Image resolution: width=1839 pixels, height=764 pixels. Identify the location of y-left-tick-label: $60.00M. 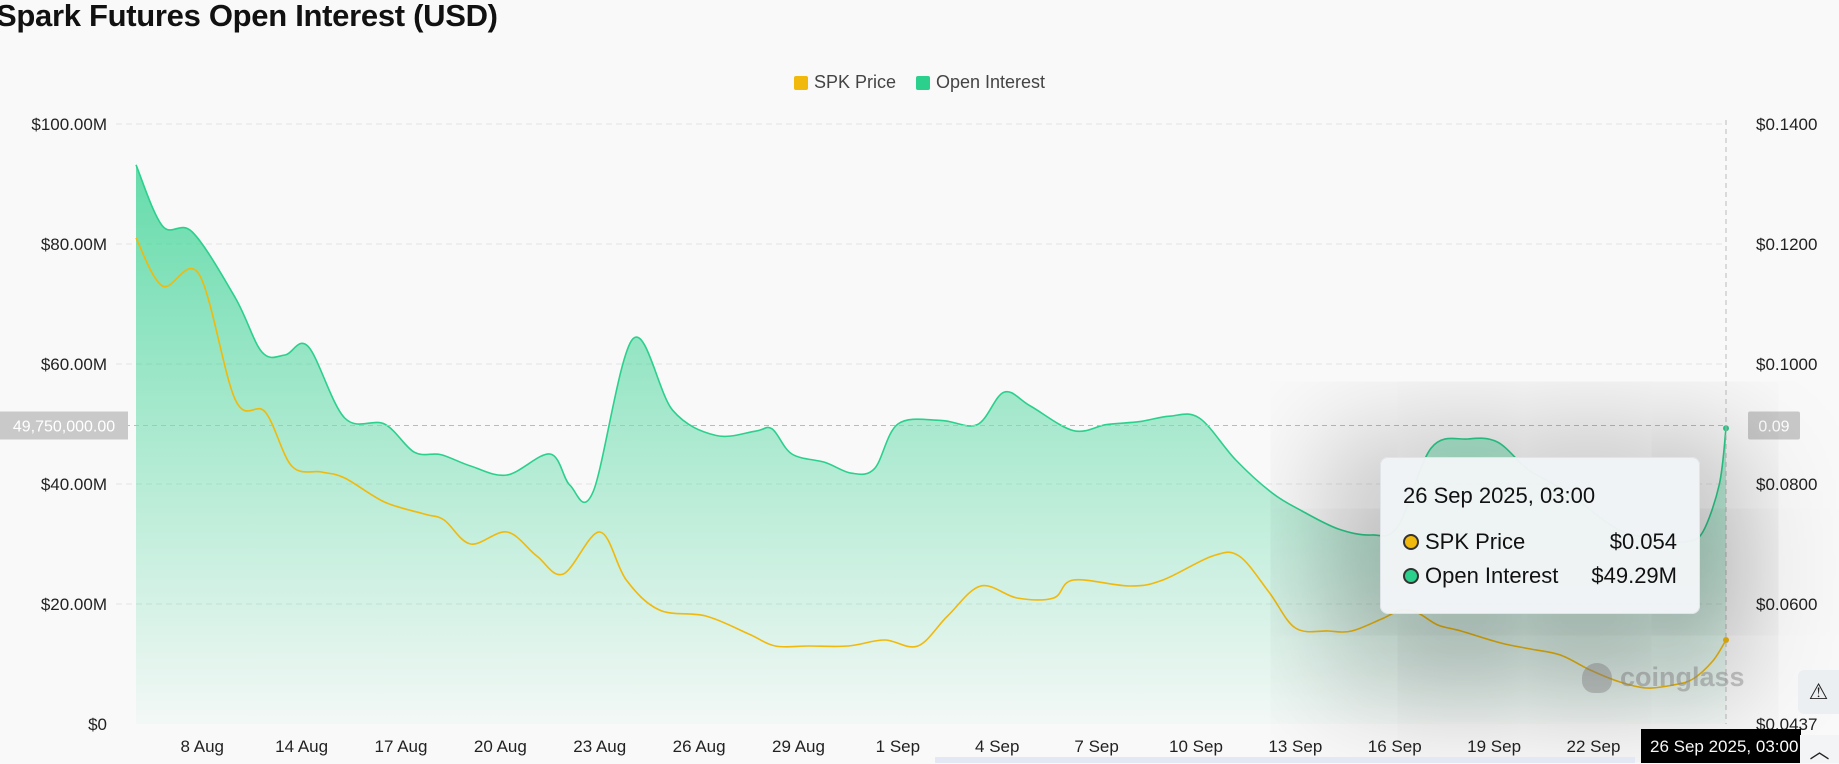
(74, 364).